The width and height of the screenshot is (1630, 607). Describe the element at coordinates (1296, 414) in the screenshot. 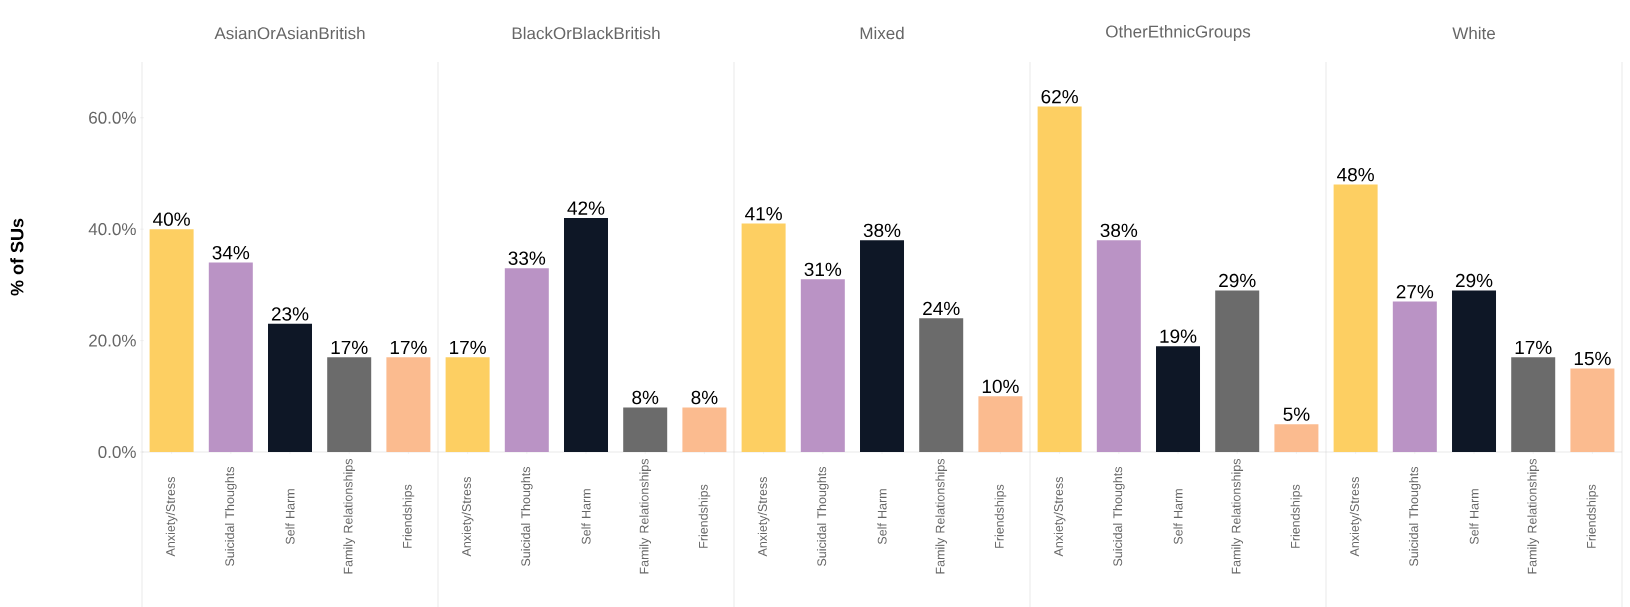

I see `data-label: 5%` at that location.